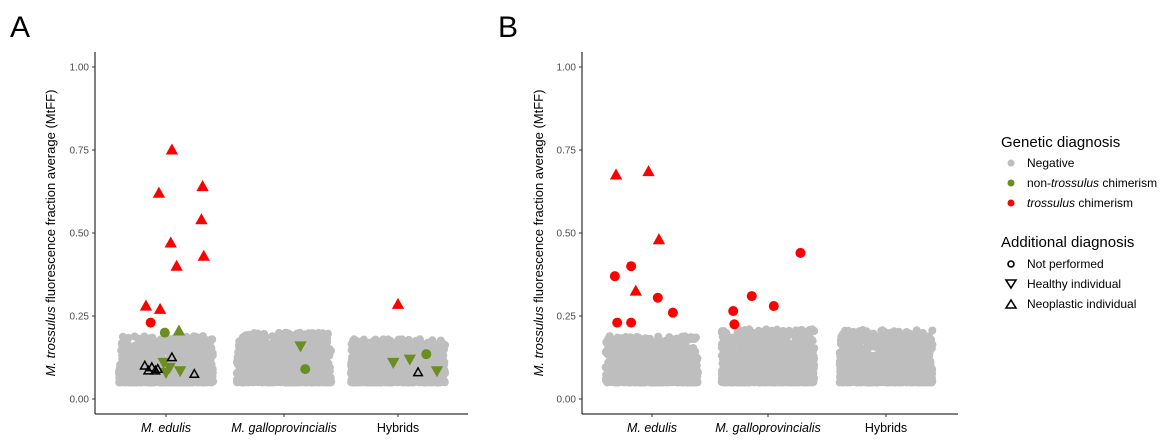 The image size is (1171, 441). I want to click on panel-a-y-axis-label-rest: fluorescence fraction average (MtFF), so click(50, 198).